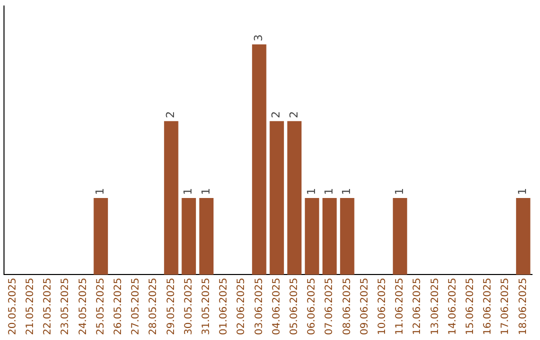 The image size is (540, 340). Describe the element at coordinates (118, 307) in the screenshot. I see `x-tick-label: 26.05.2025` at that location.